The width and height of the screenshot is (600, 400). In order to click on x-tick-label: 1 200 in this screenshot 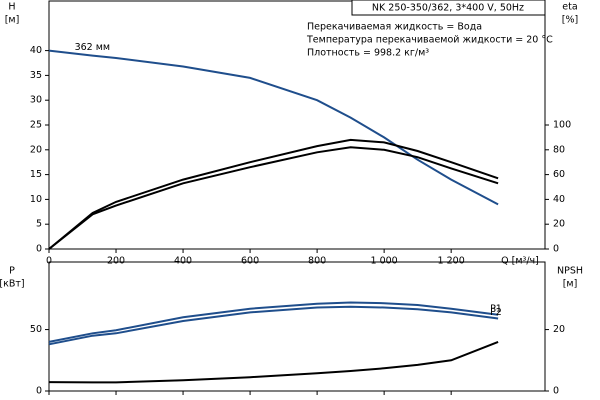, I will do `click(451, 261)`.